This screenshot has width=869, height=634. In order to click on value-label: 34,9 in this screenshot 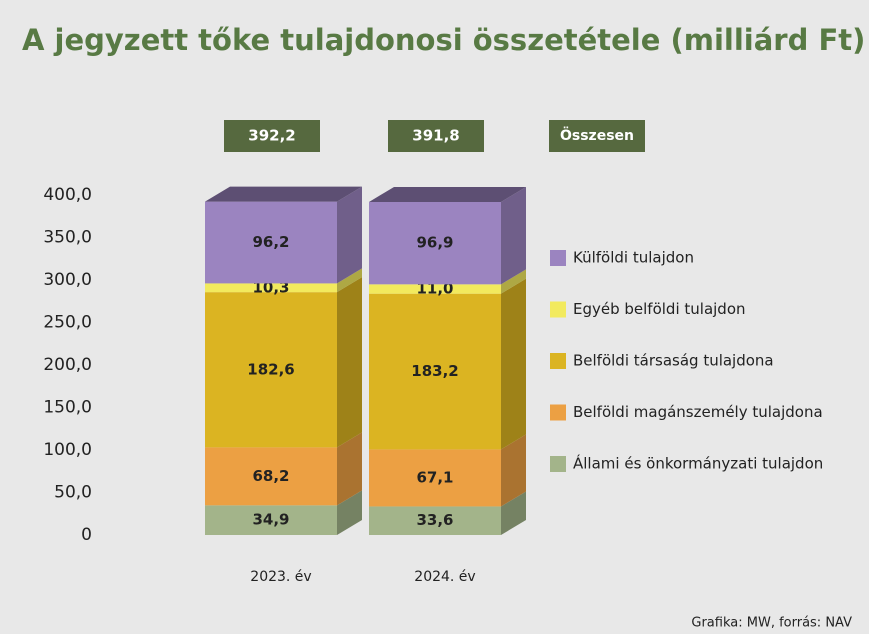, I will do `click(270, 520)`.